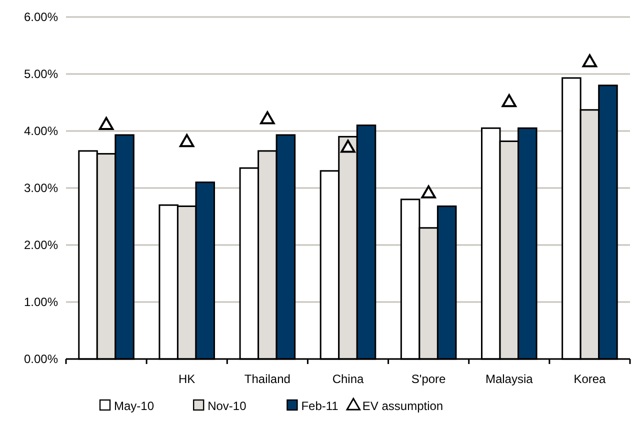 This screenshot has height=428, width=640. Describe the element at coordinates (41, 188) in the screenshot. I see `y-tick-label: 3.00%` at that location.